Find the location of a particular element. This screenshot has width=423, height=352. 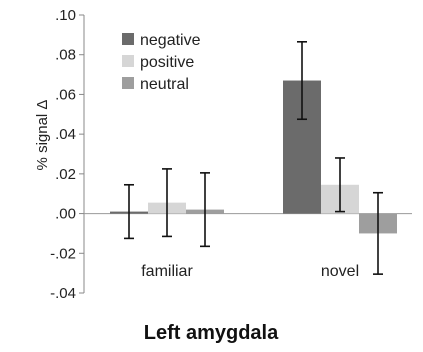

y-tick-label: .04 is located at coordinates (65, 134).